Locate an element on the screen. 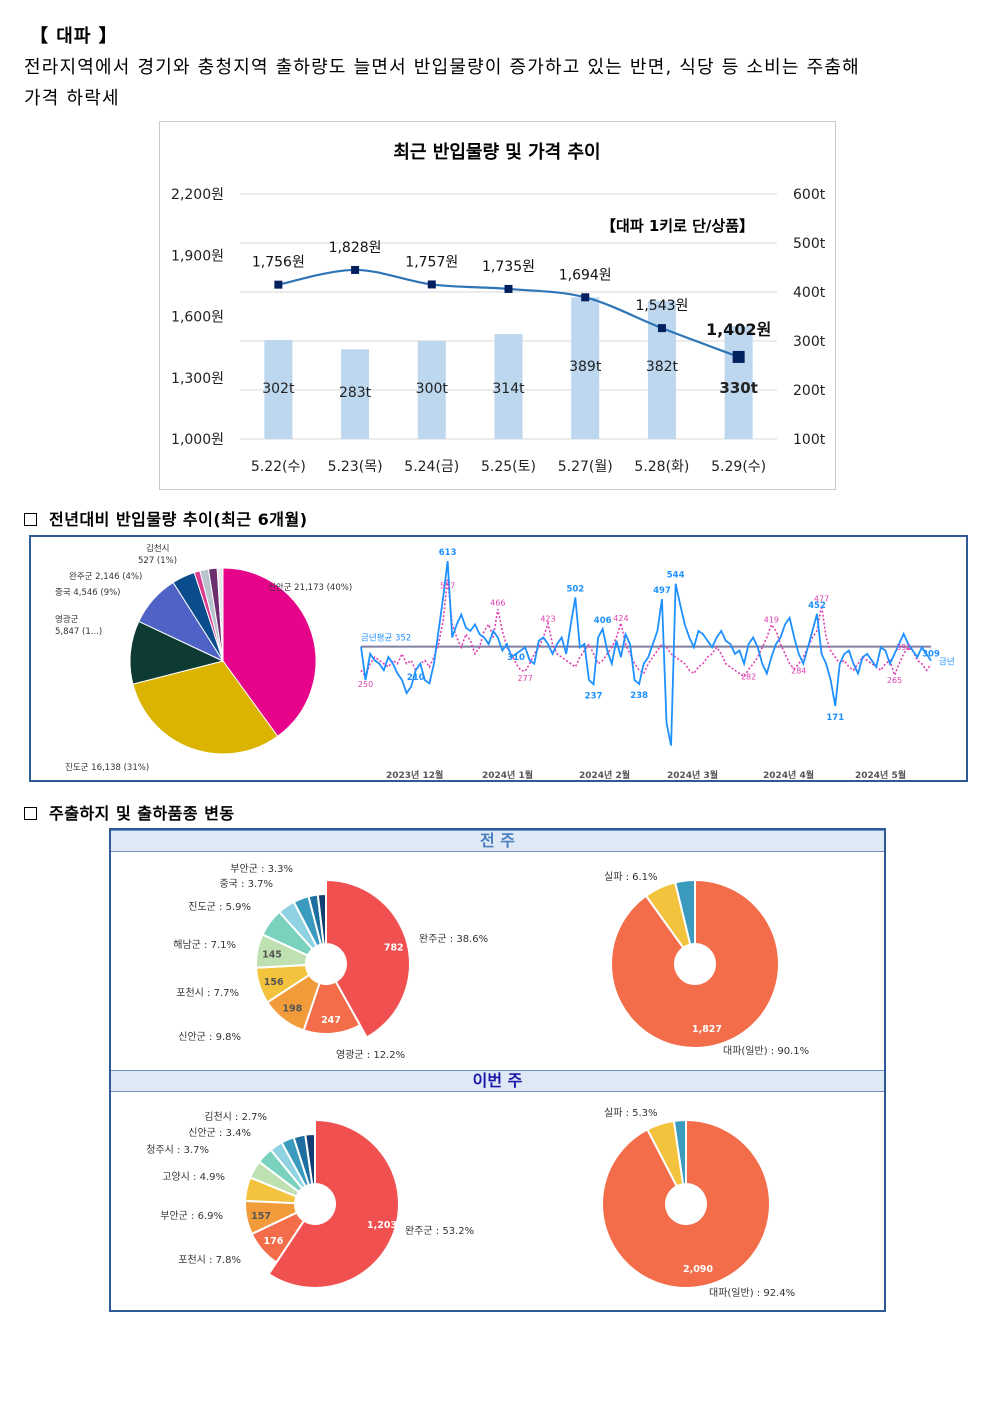  category-label: 5.28(화) is located at coordinates (661, 467).